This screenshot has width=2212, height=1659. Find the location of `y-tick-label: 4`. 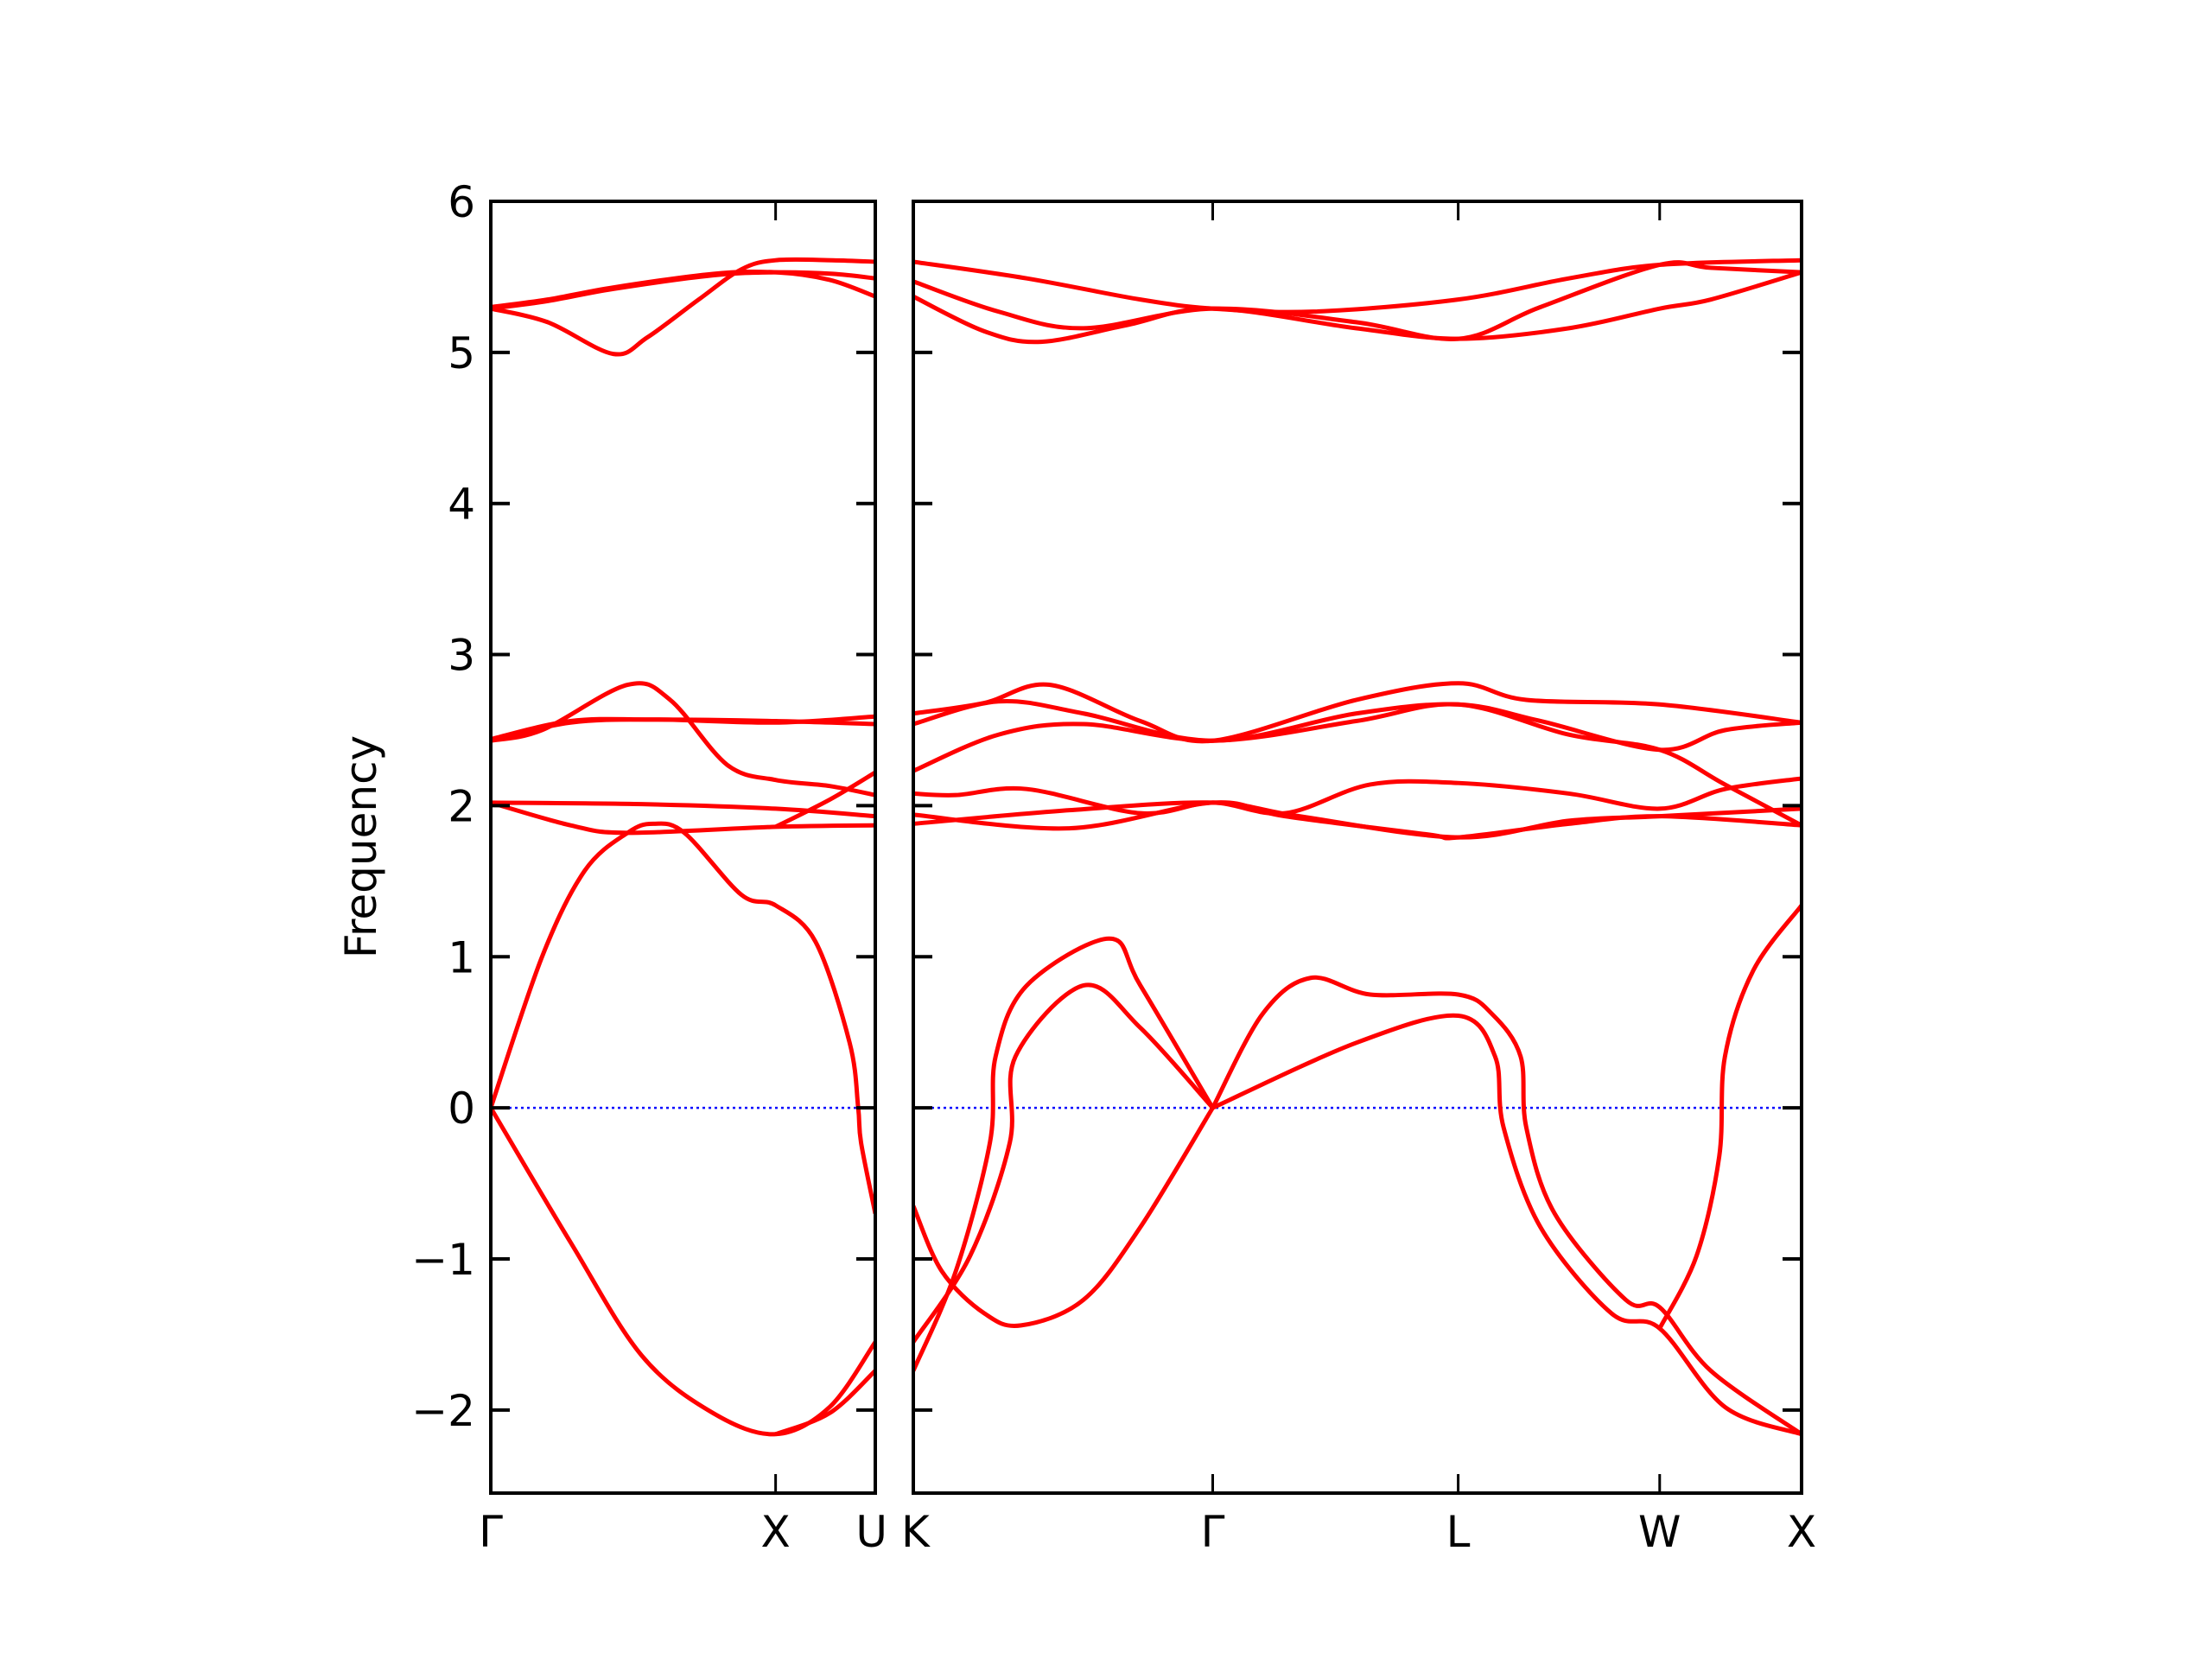

y-tick-label: 4 is located at coordinates (461, 505).